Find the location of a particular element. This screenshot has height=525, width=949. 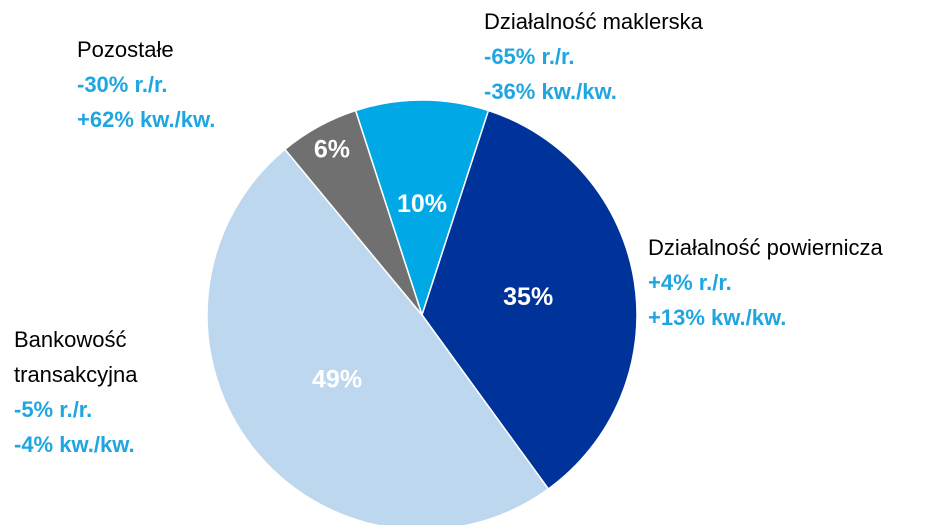

slice-label: 49% is located at coordinates (337, 379).